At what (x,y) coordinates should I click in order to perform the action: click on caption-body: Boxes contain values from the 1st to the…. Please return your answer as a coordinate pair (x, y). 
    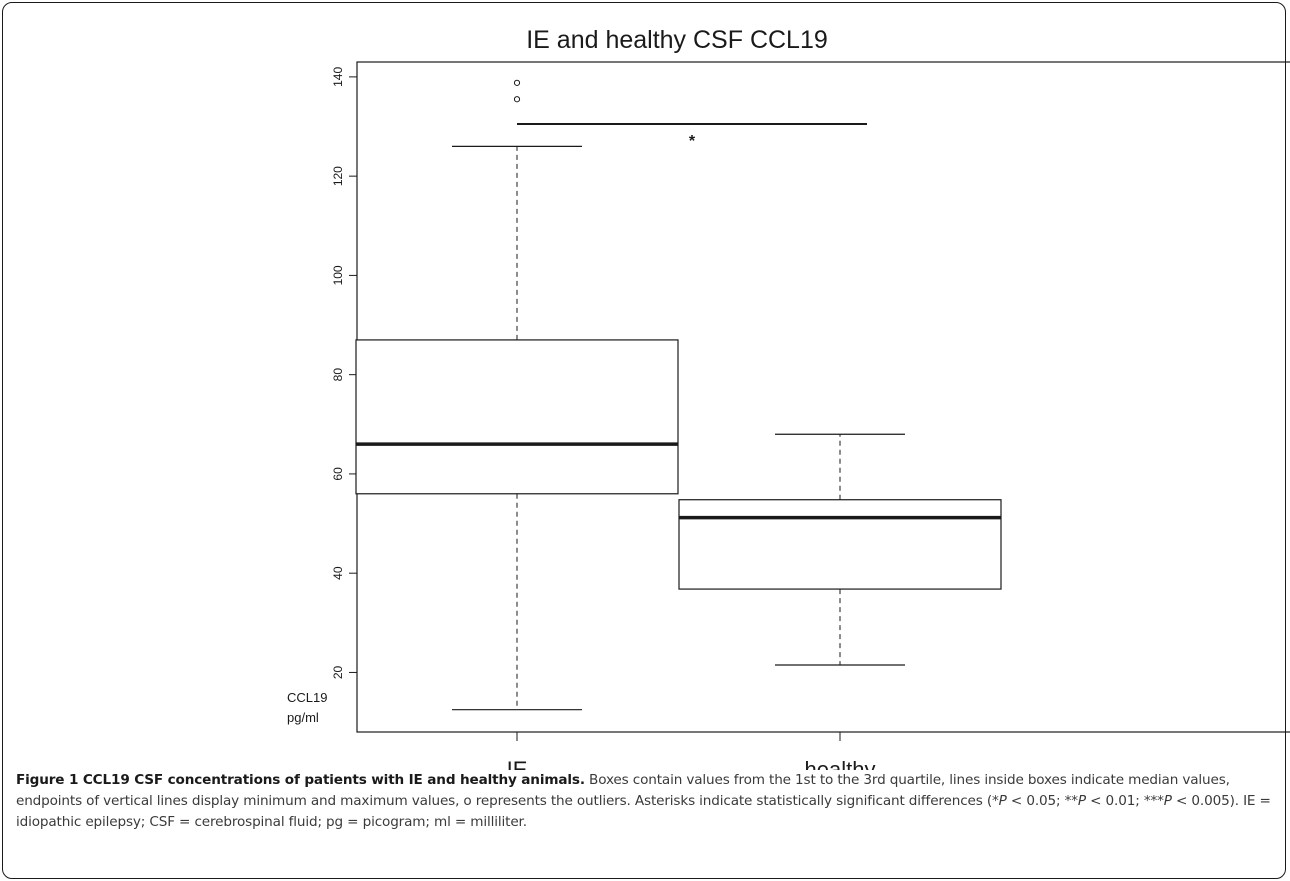
    Looking at the image, I should click on (623, 790).